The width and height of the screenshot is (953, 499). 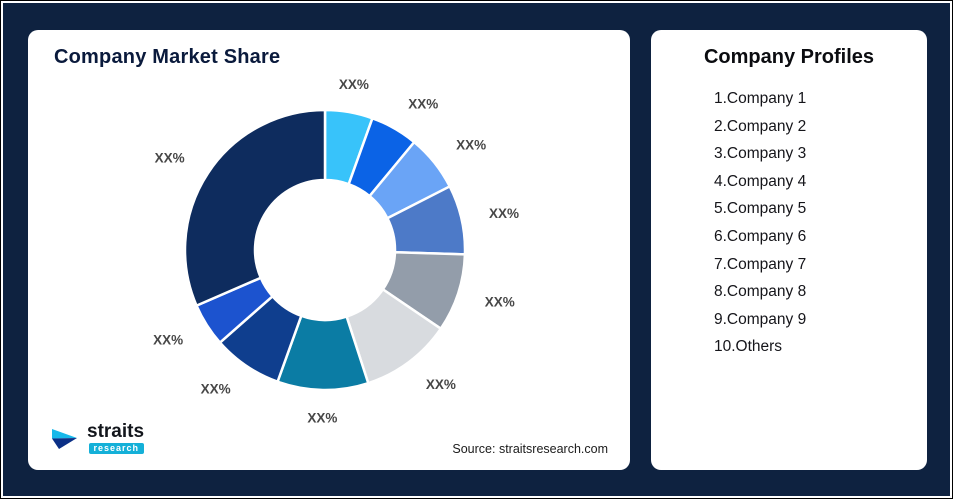 I want to click on market-share-title: Company Market Share, so click(x=167, y=57).